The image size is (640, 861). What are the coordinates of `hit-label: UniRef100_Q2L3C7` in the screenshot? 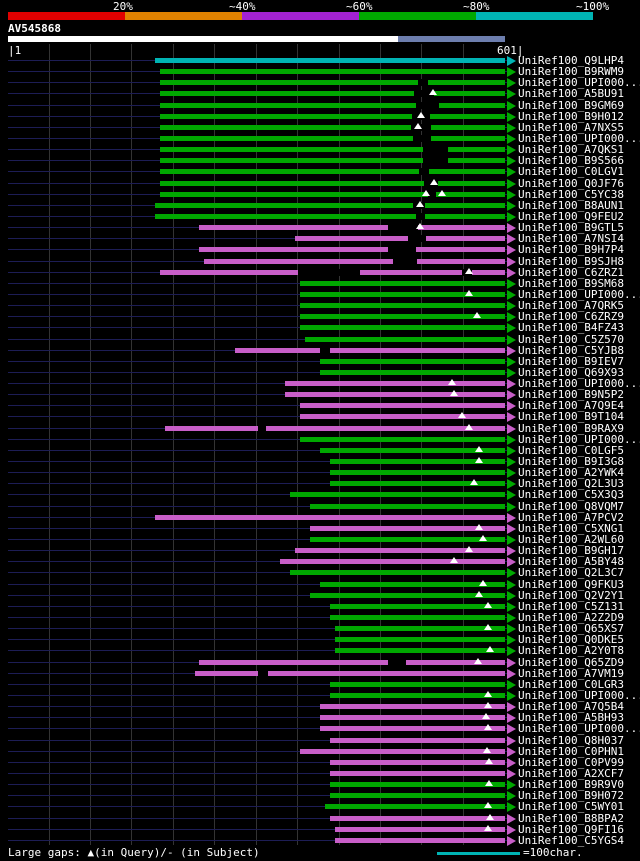 It's located at (571, 573).